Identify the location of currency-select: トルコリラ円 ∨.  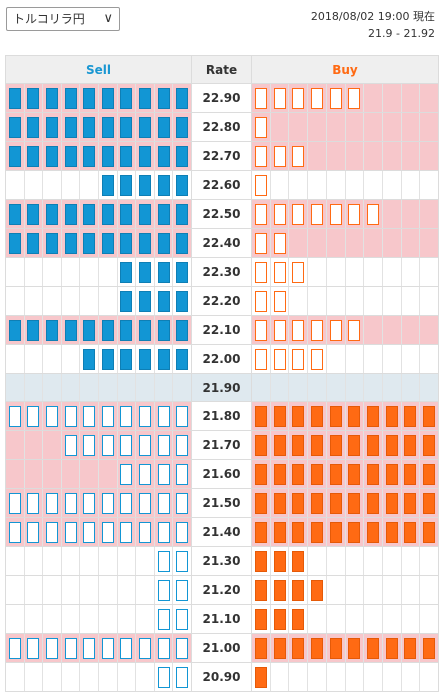
(63, 19).